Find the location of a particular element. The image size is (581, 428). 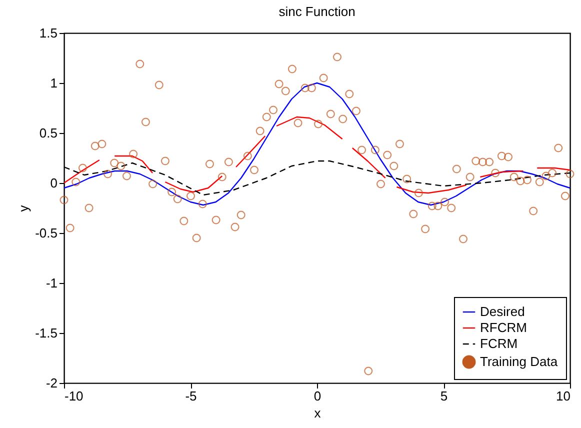

legend-label: Training Data is located at coordinates (519, 361).